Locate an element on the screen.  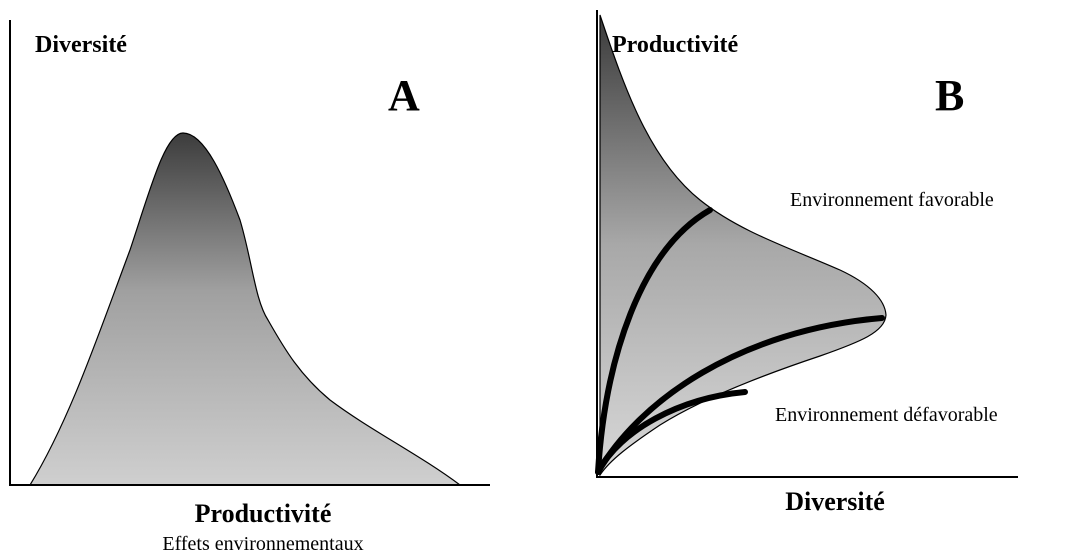
y-axis-label: Productivité is located at coordinates (675, 45).